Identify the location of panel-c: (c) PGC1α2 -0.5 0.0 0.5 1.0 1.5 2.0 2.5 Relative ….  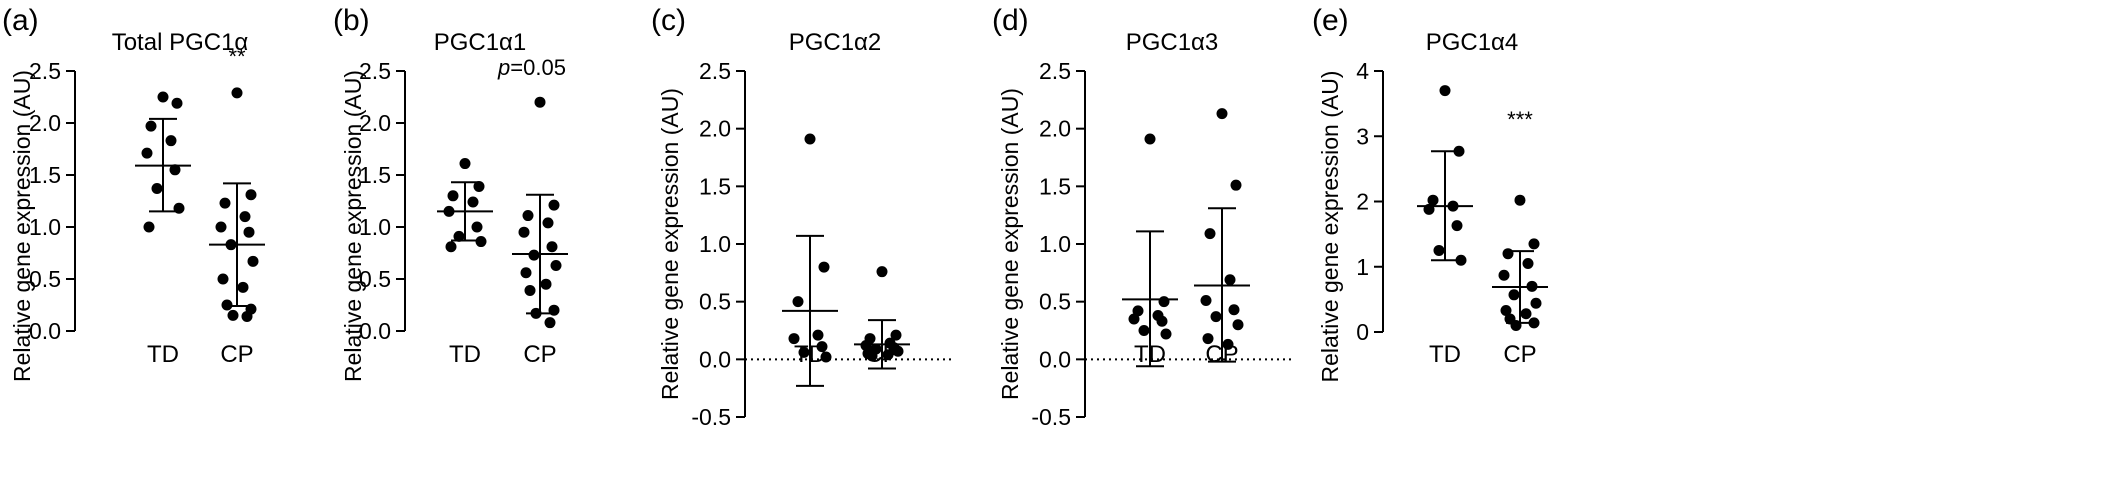
(803, 217).